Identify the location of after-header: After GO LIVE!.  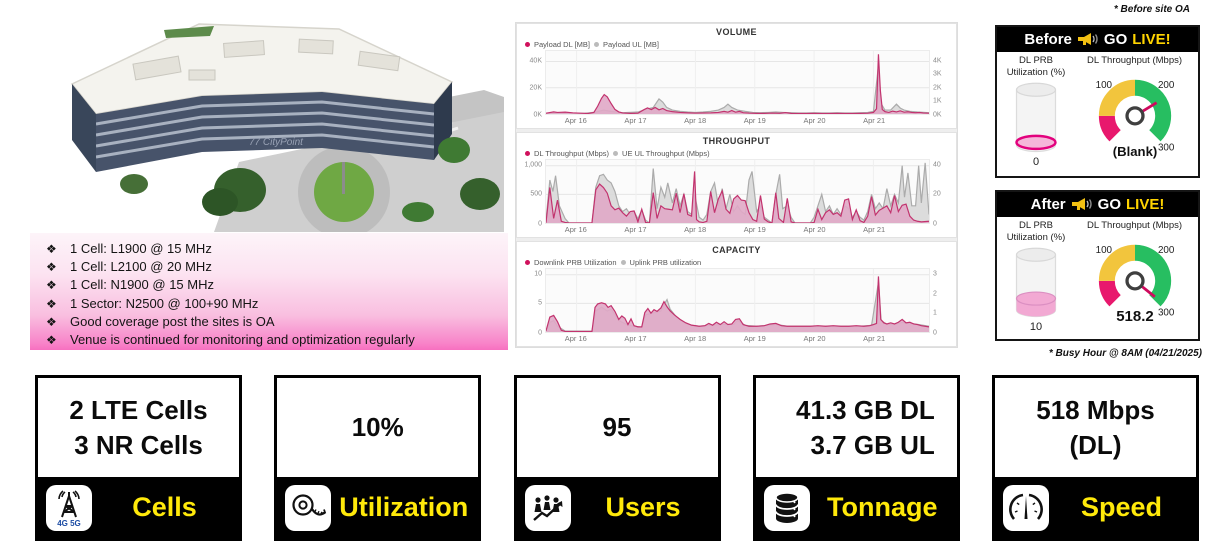
(1097, 204).